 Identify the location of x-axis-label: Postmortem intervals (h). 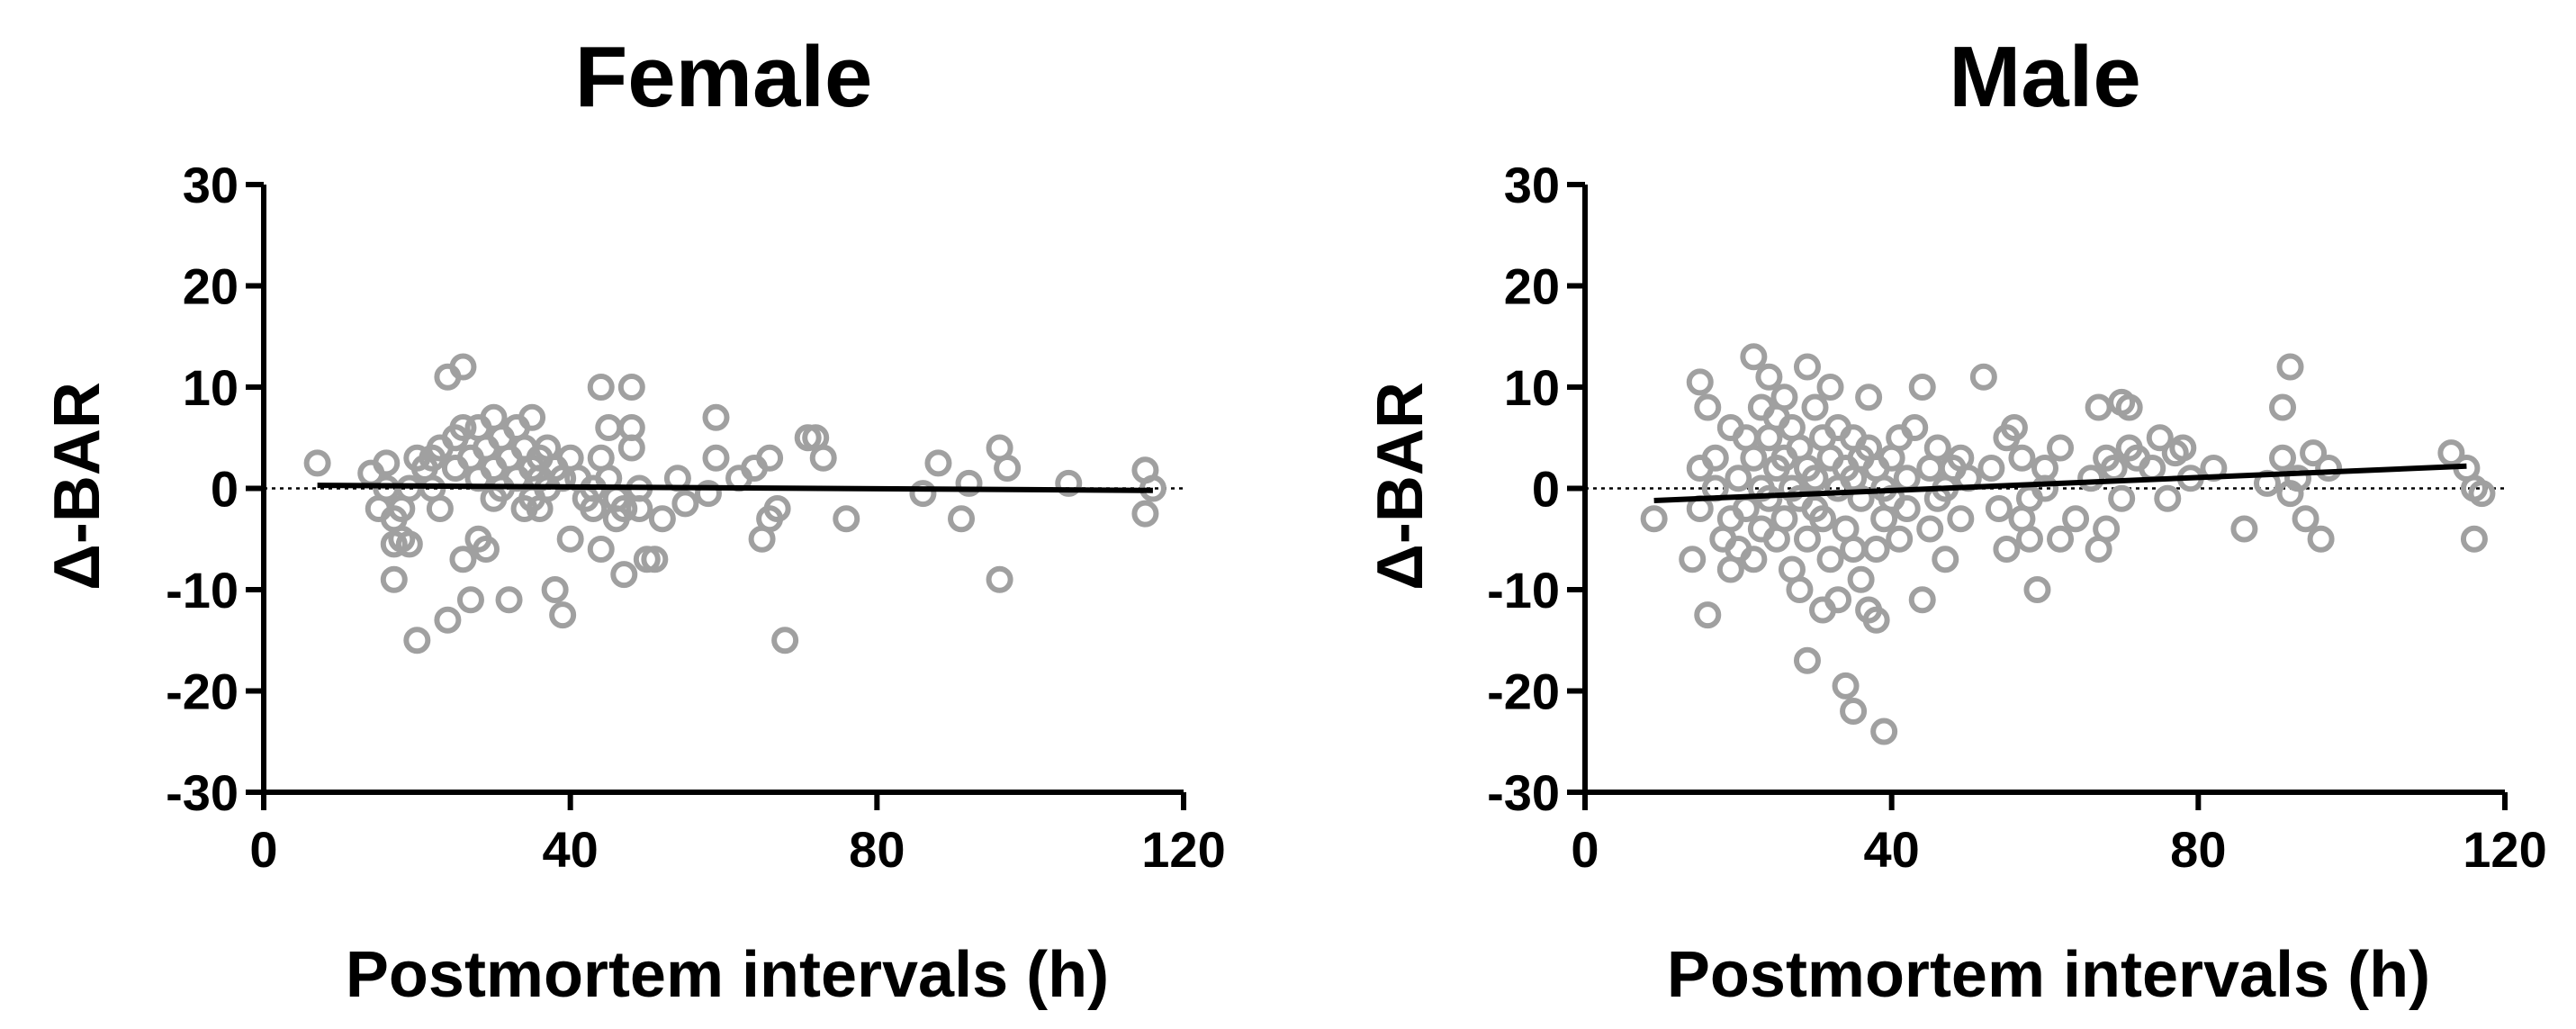
(2048, 975).